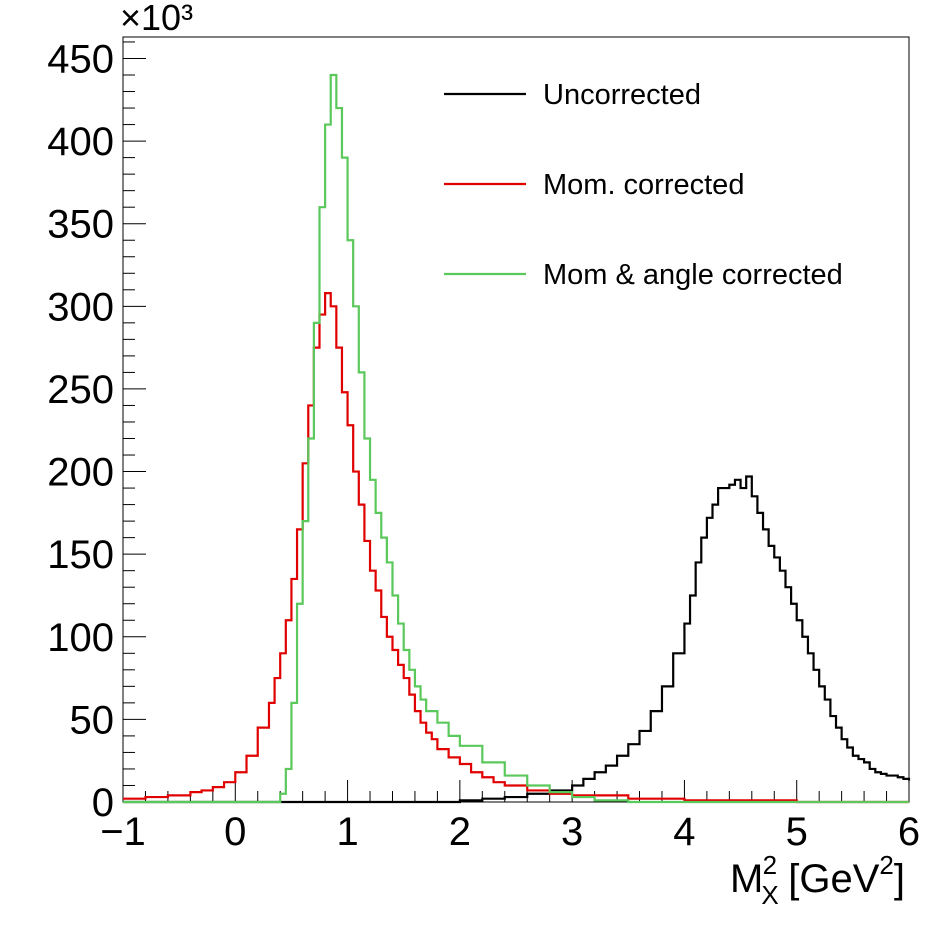  Describe the element at coordinates (684, 832) in the screenshot. I see `x-tick-label: 4` at that location.